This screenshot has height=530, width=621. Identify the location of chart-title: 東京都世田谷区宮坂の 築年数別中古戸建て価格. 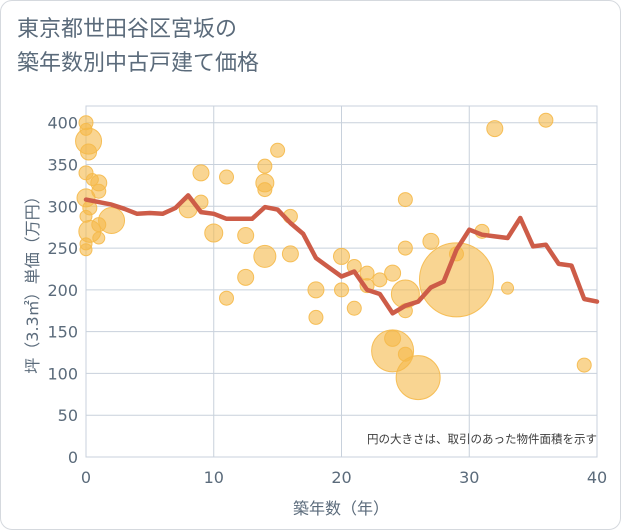
(138, 47).